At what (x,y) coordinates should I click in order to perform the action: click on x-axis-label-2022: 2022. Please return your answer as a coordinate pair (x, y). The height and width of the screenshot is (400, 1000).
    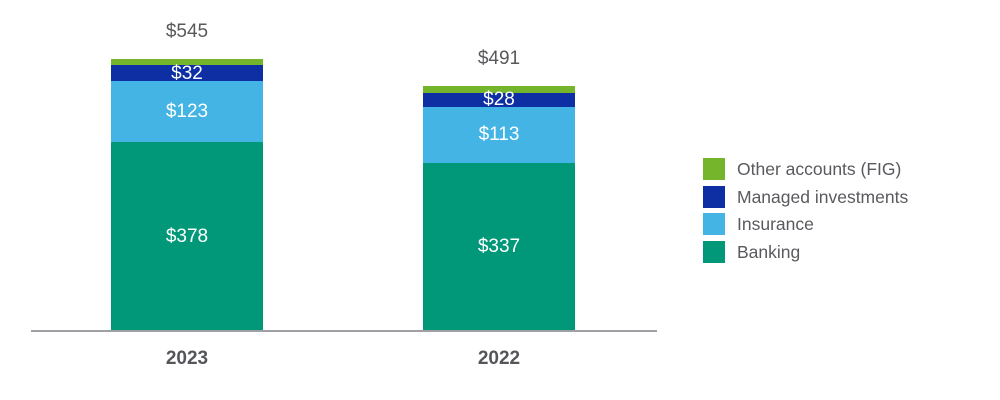
    Looking at the image, I should click on (499, 358).